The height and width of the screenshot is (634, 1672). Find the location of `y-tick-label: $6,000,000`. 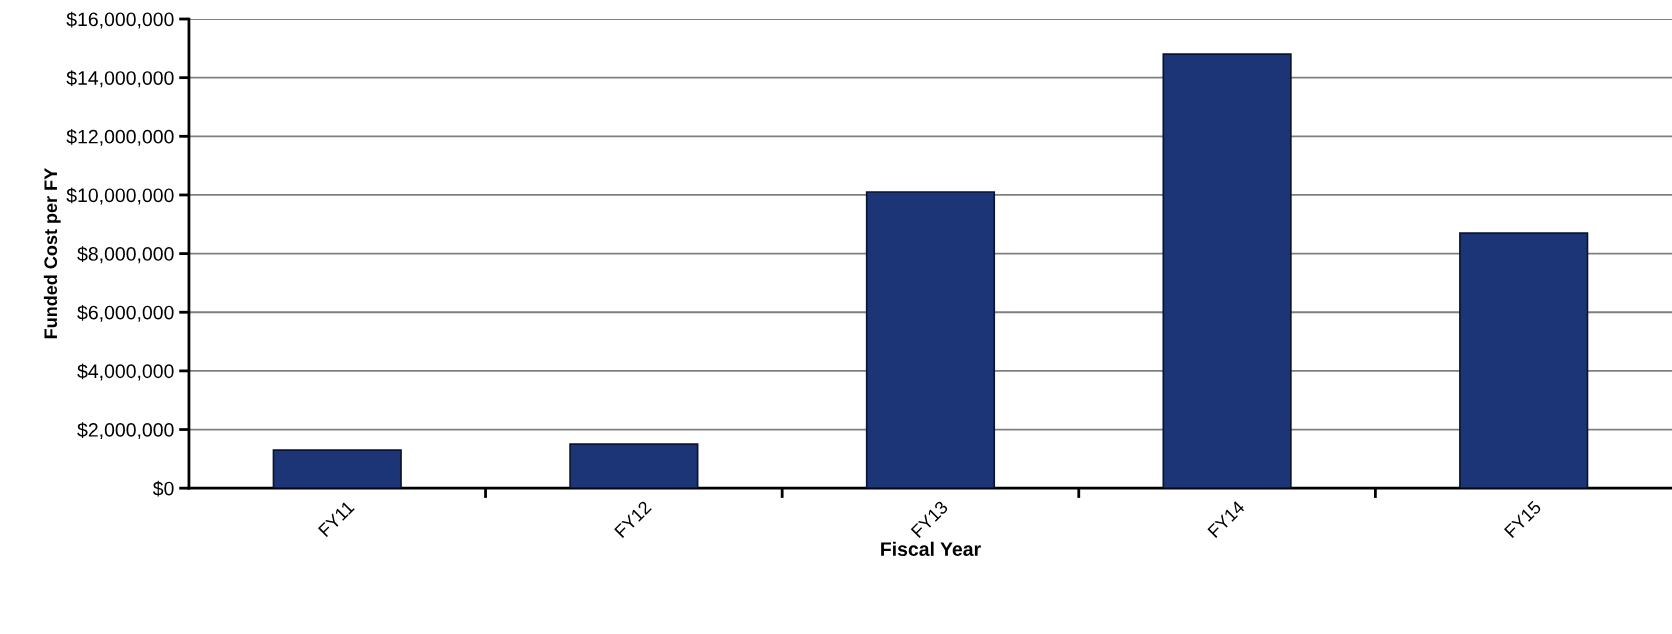

y-tick-label: $6,000,000 is located at coordinates (125, 313).